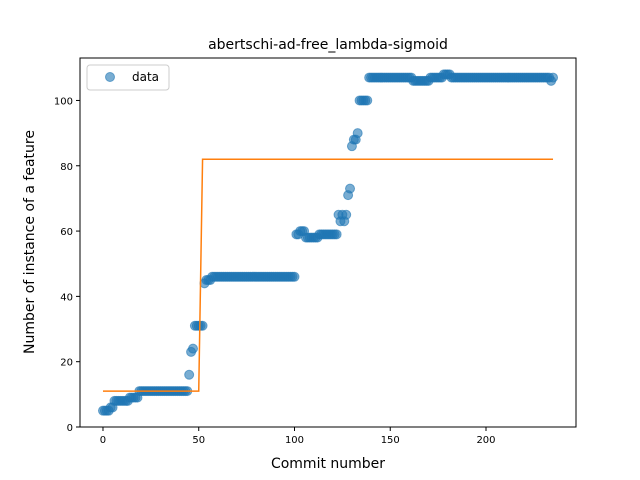 This screenshot has width=640, height=480. I want to click on x-axis: 0 50 100 150 200, so click(298, 436).